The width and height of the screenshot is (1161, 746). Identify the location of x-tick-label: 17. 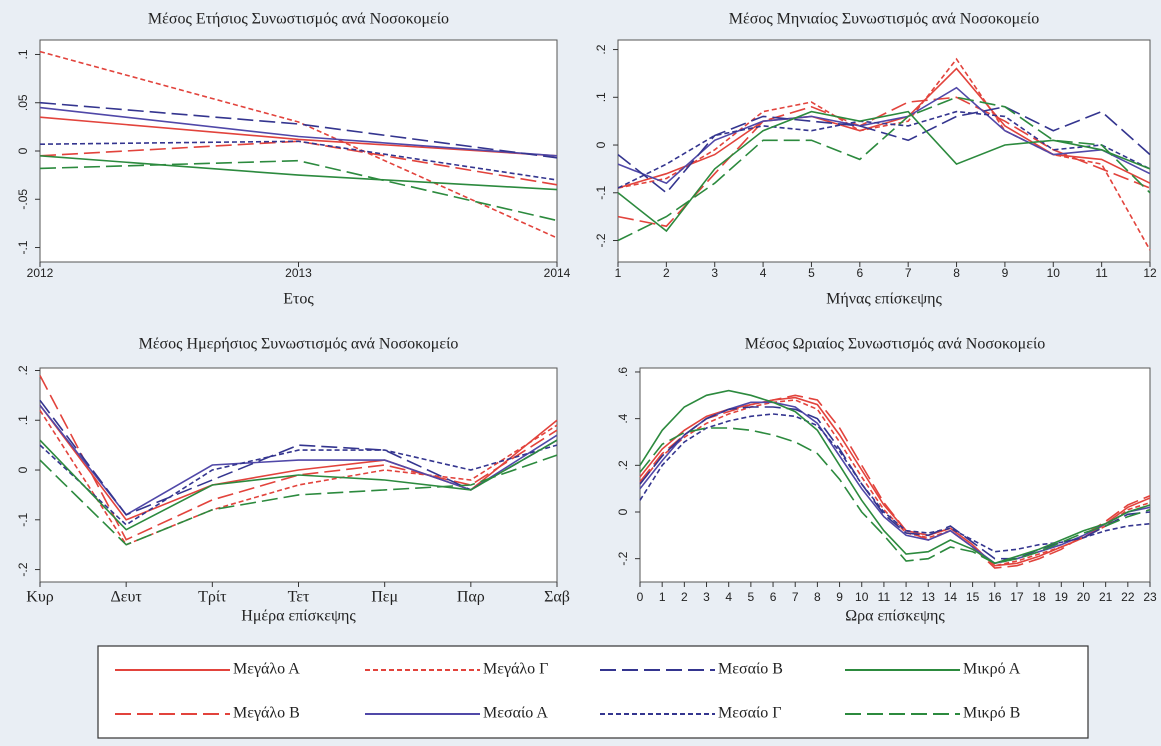
(1017, 597).